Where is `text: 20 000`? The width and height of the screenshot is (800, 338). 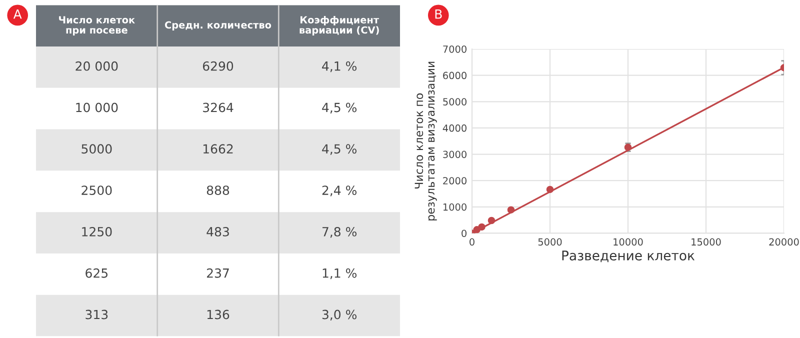
text: 20 000 is located at coordinates (97, 66).